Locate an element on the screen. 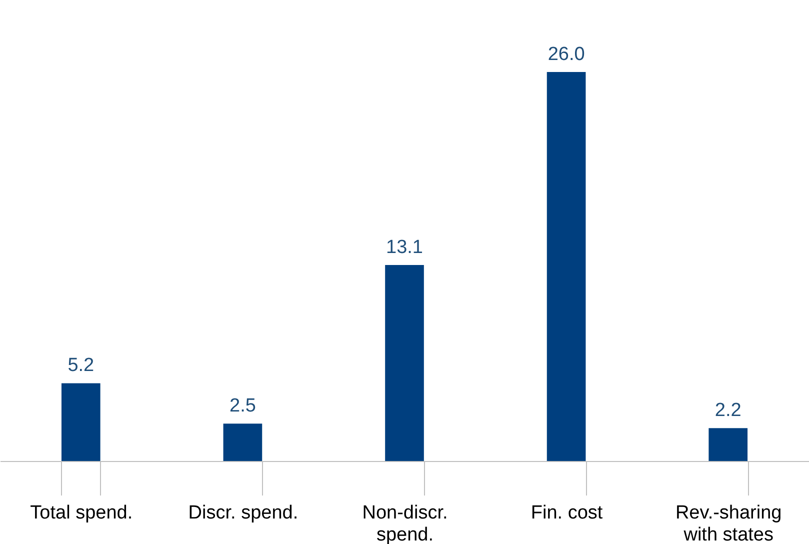  data-label: 5.2 is located at coordinates (81, 365).